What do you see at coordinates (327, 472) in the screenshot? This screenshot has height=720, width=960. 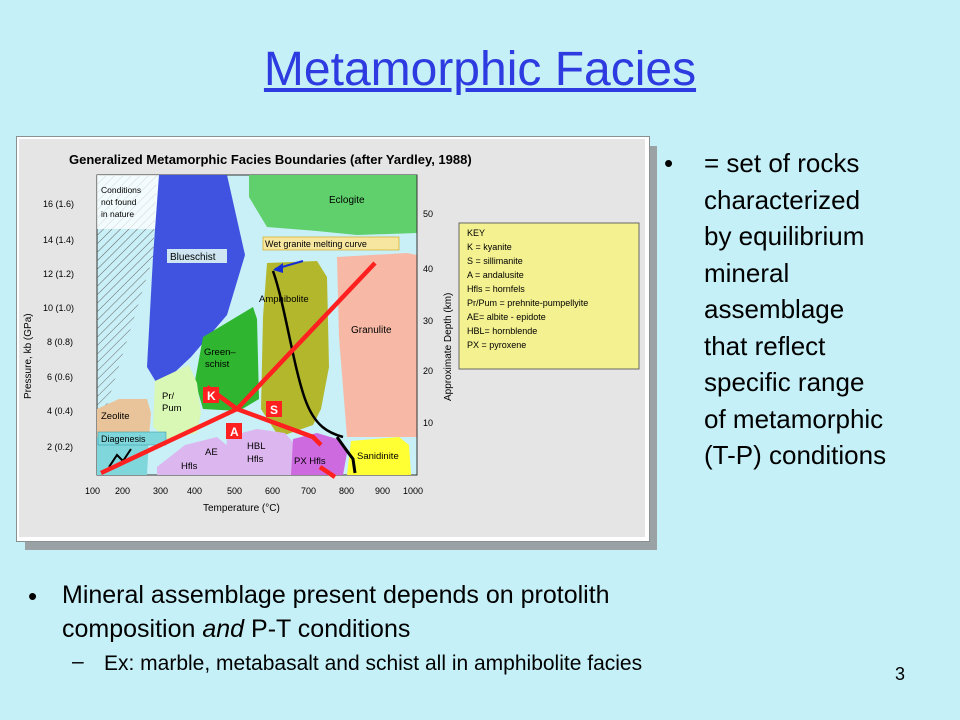 I see `andalusite-line-tail` at bounding box center [327, 472].